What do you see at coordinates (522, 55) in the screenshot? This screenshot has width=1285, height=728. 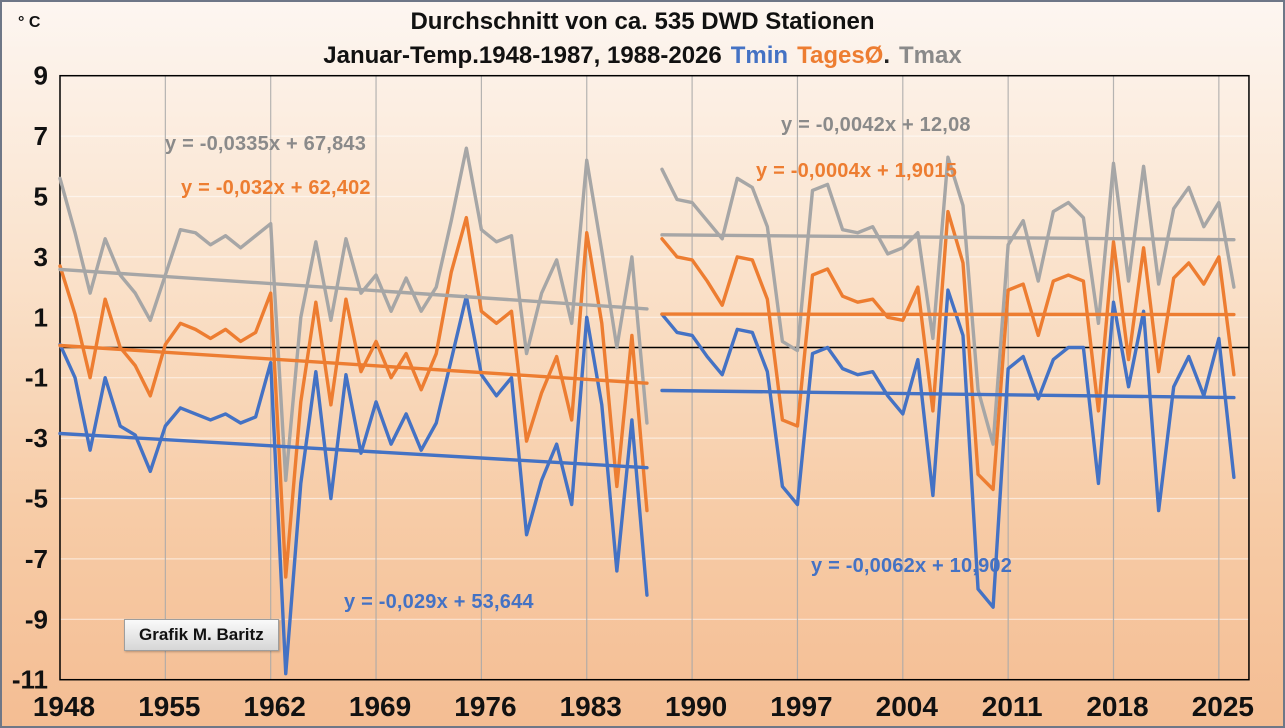 I see `subtitle-period-text: Januar-Temp.1948-1987, 1988-2026` at bounding box center [522, 55].